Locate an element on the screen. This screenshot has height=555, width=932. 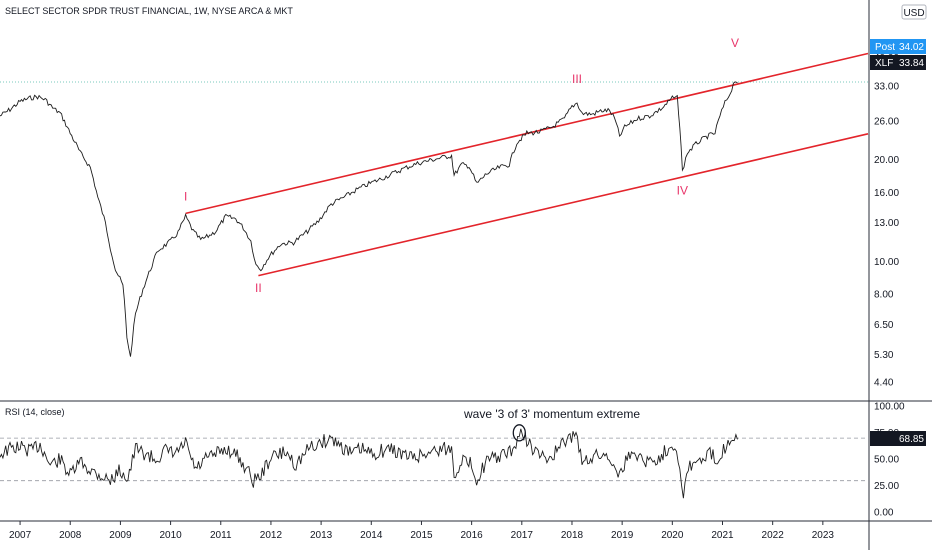
time-tick-label: 2017 is located at coordinates (522, 535).